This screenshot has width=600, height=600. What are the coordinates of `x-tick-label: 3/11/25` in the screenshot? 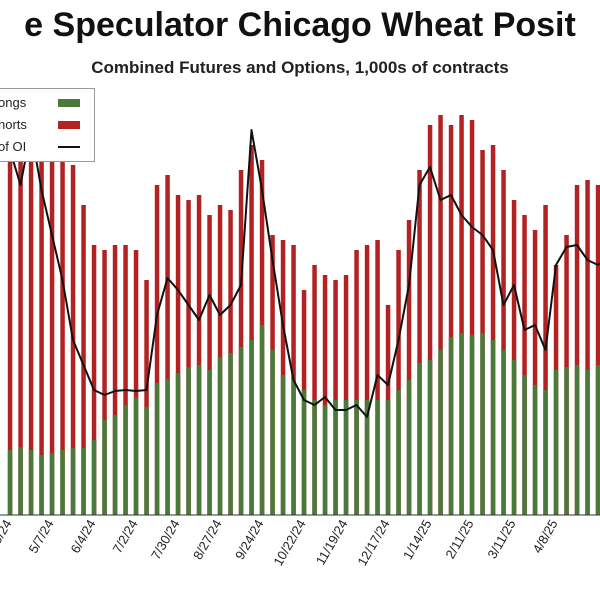 It's located at (501, 539).